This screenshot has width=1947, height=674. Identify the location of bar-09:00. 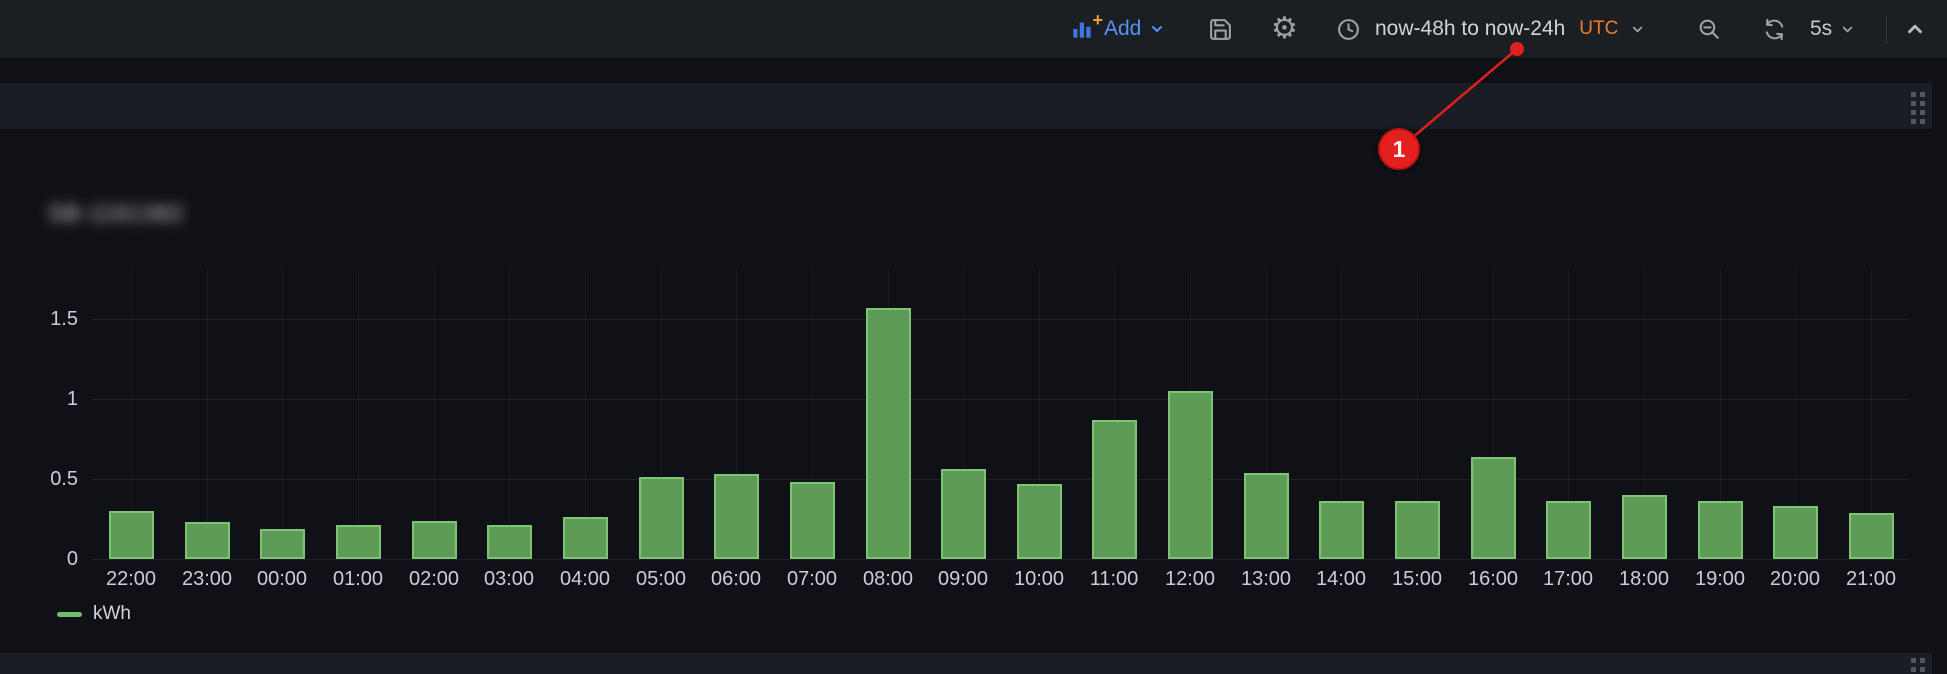
(963, 514).